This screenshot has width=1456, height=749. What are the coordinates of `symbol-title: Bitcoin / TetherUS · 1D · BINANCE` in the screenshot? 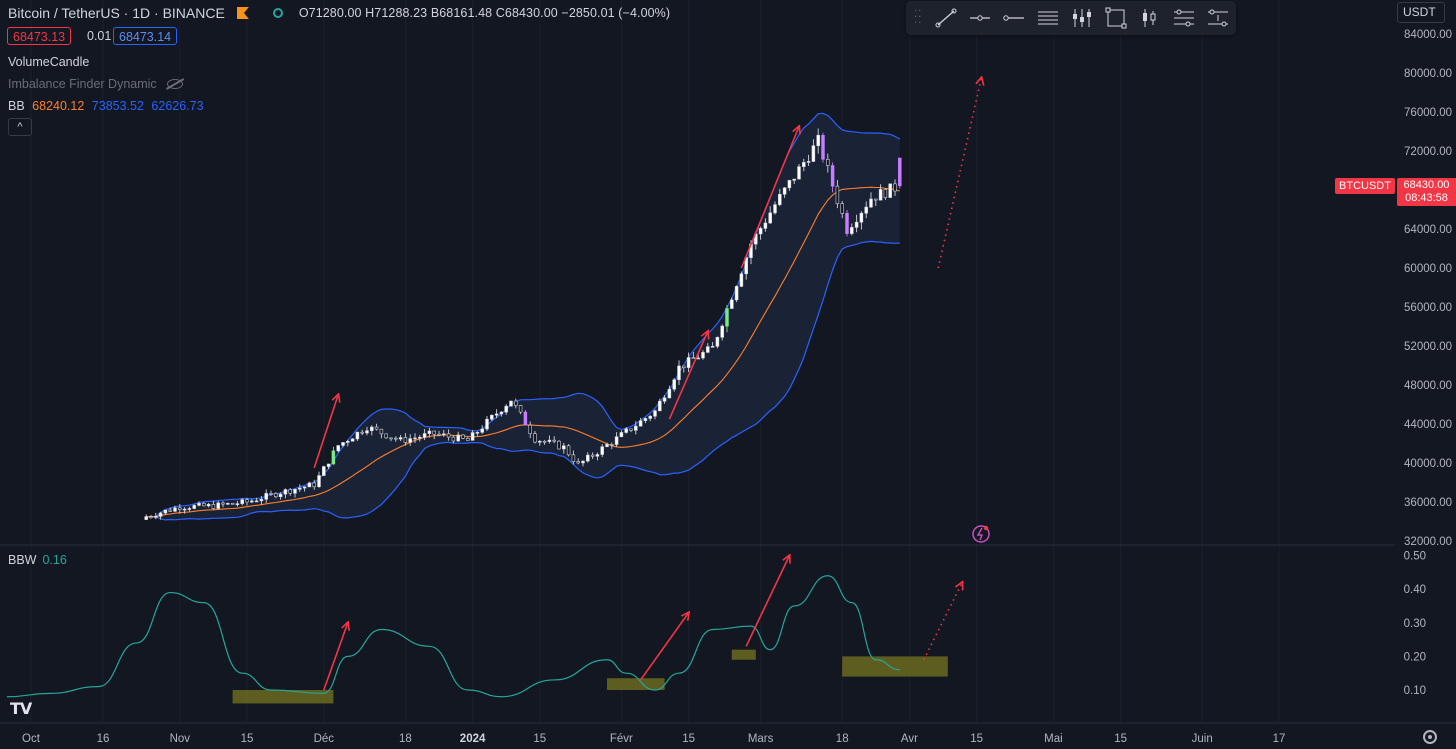 It's located at (116, 13).